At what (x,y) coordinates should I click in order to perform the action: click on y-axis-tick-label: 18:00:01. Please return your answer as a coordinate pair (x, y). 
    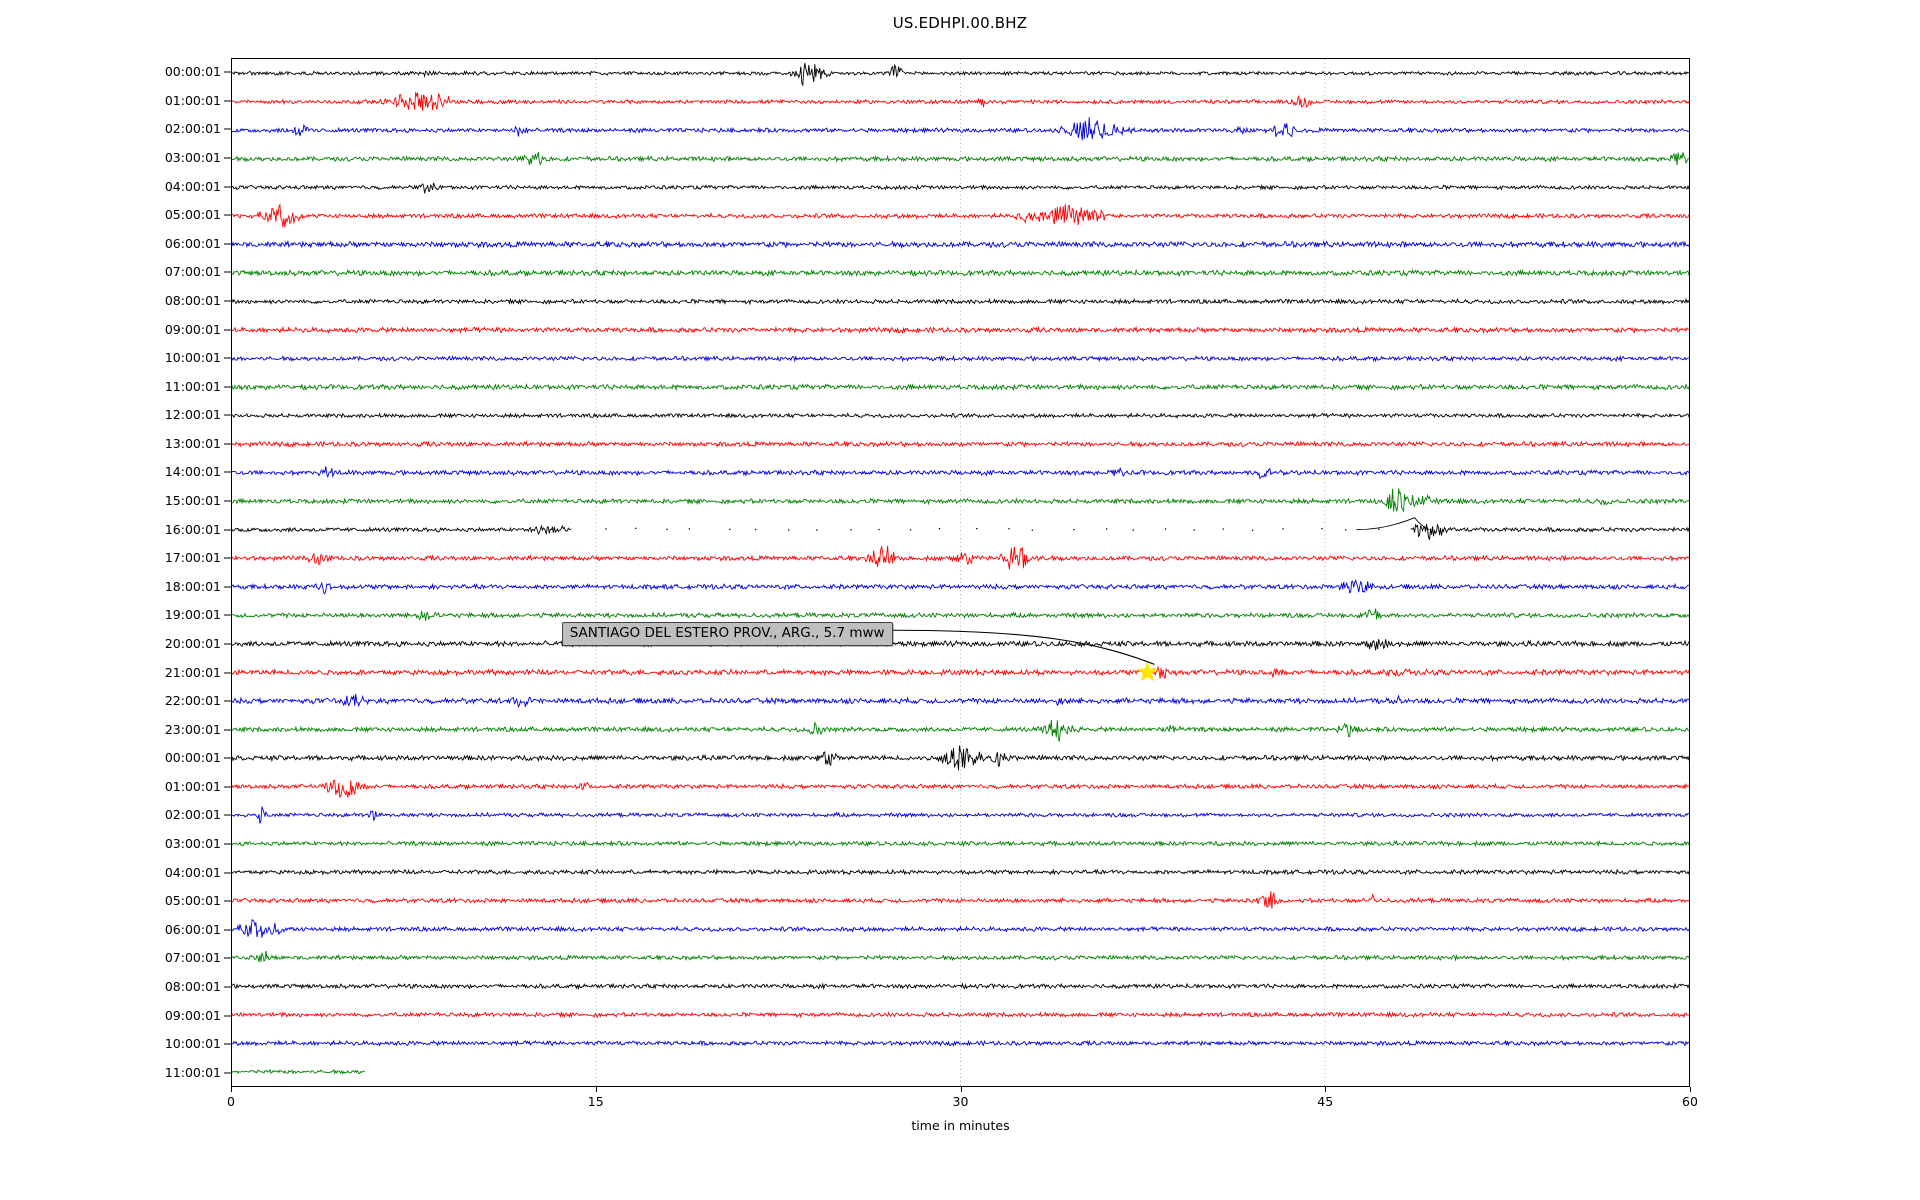
    Looking at the image, I should click on (192, 586).